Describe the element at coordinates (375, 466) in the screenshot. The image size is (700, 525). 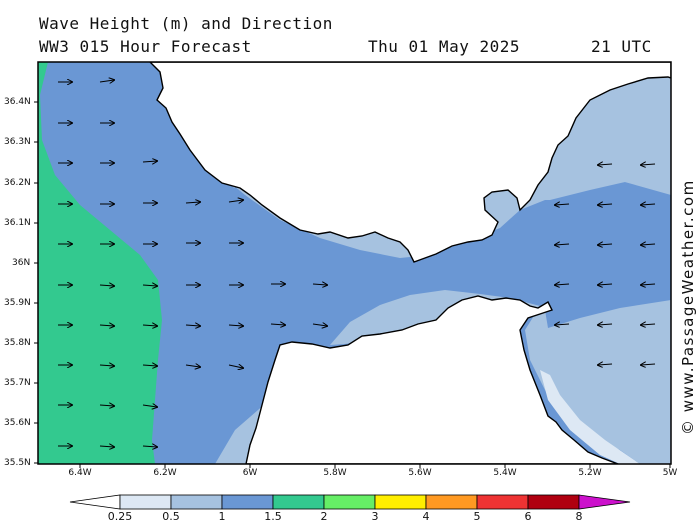
I see `lon-ticks` at that location.